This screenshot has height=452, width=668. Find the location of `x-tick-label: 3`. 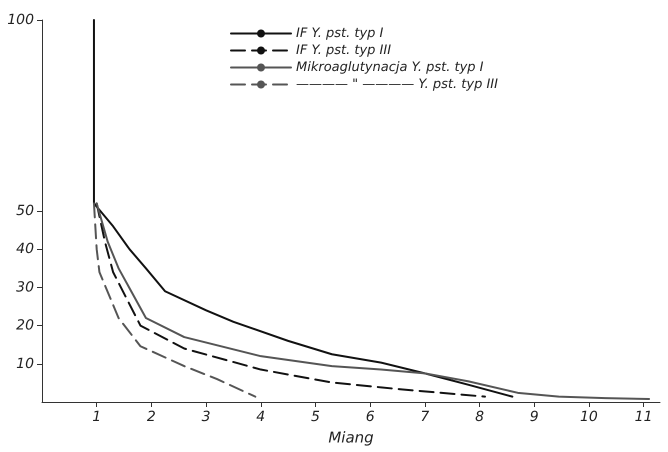

x-tick-label: 3 is located at coordinates (206, 417).